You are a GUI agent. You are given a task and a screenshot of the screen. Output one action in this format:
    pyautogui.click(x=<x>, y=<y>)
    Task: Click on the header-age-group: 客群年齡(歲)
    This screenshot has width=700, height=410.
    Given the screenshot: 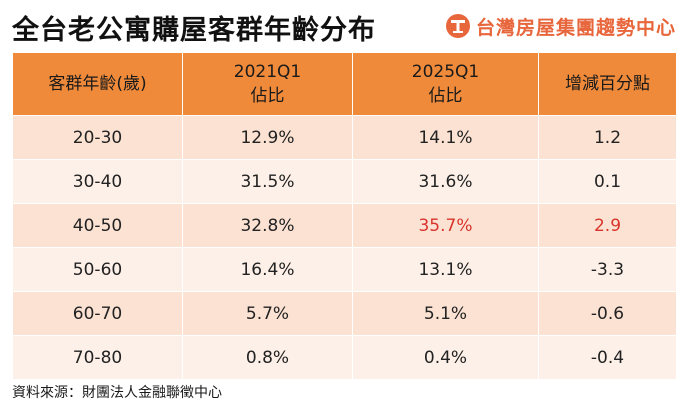 What is the action you would take?
    pyautogui.click(x=97, y=84)
    